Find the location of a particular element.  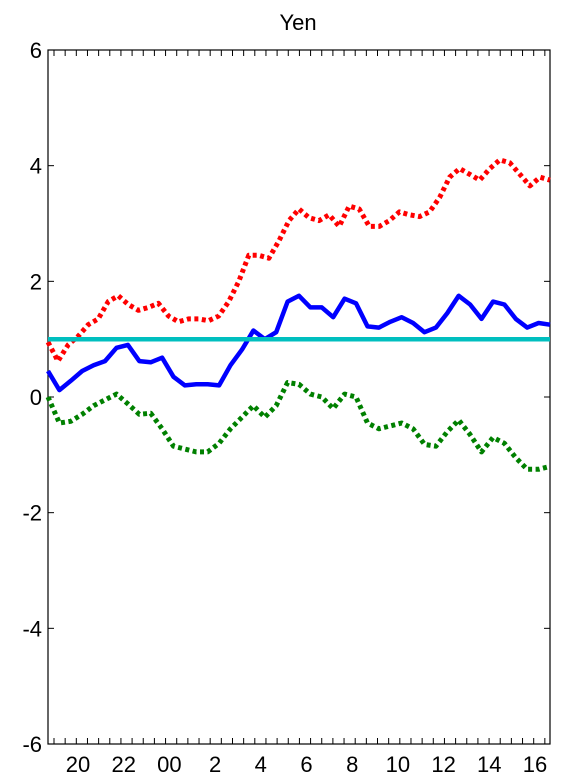

x-tick-label: 8 is located at coordinates (352, 764).